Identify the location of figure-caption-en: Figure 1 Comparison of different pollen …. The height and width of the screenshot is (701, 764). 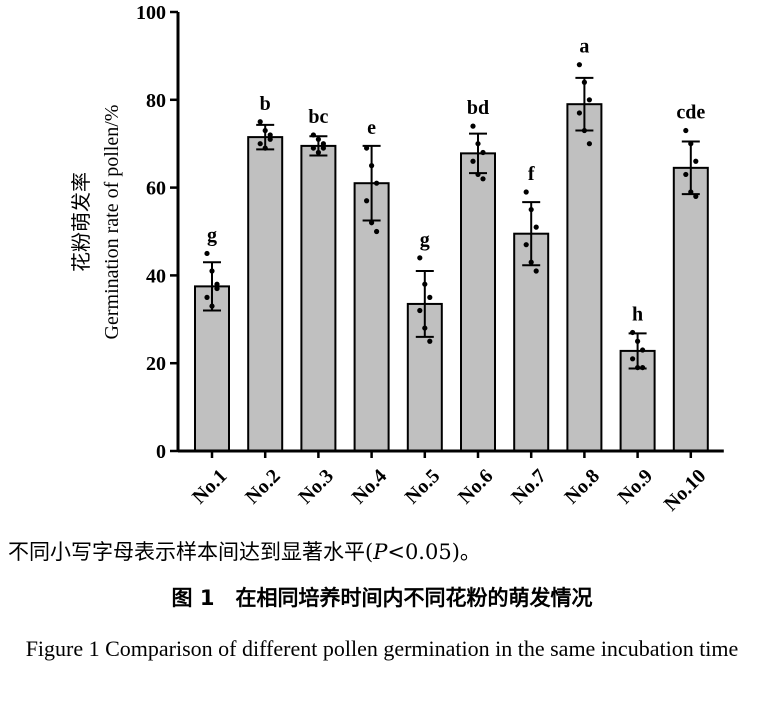
(382, 648).